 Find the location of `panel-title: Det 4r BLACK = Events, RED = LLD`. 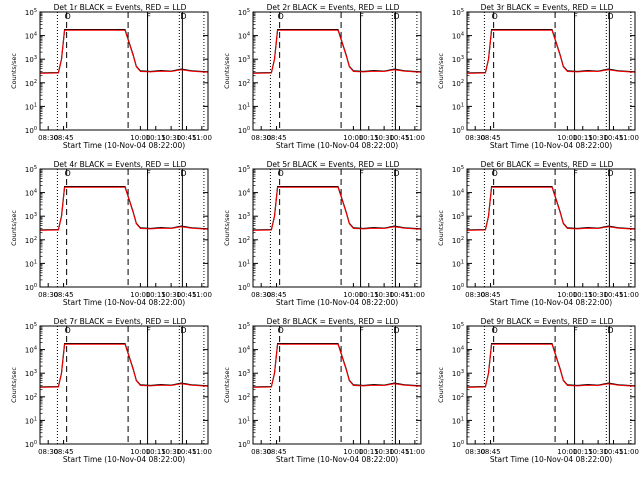

panel-title: Det 4r BLACK = Events, RED = LLD is located at coordinates (120, 164).